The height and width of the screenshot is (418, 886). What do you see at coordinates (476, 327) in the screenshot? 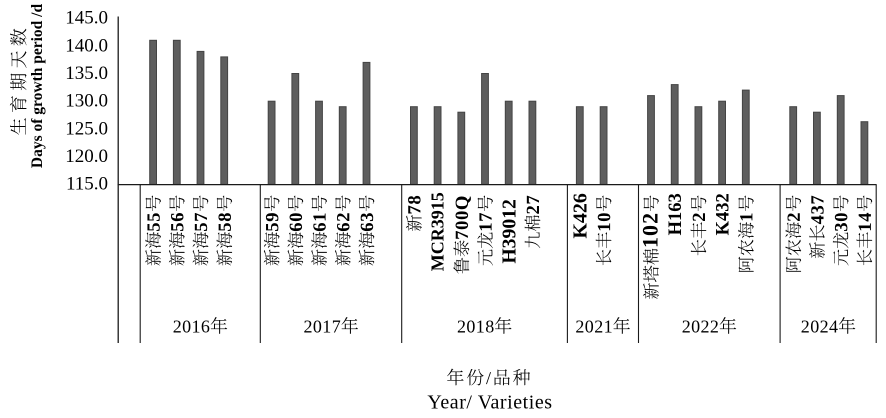
I see `svg-text: 2018` at bounding box center [476, 327].